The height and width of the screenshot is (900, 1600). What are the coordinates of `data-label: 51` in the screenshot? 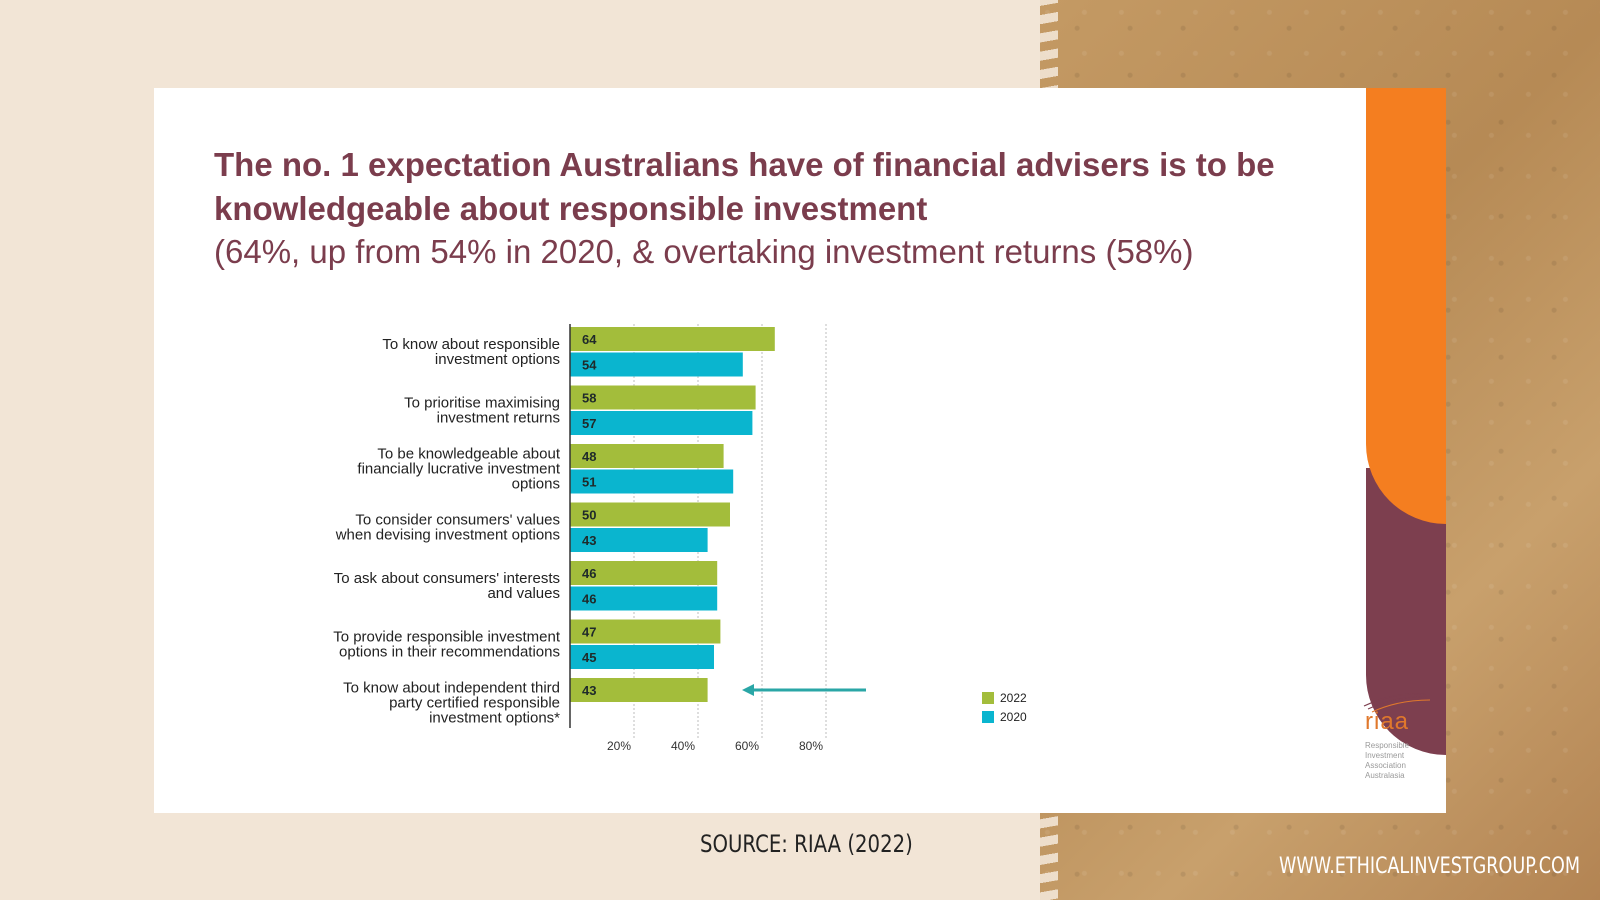 It's located at (589, 482).